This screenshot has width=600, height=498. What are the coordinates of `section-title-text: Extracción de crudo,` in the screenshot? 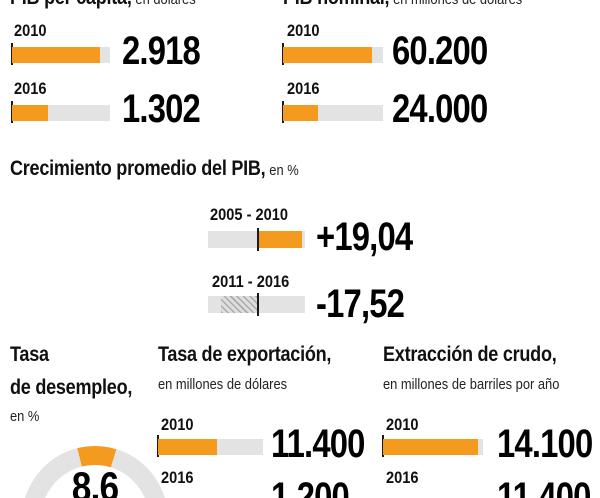 It's located at (470, 354).